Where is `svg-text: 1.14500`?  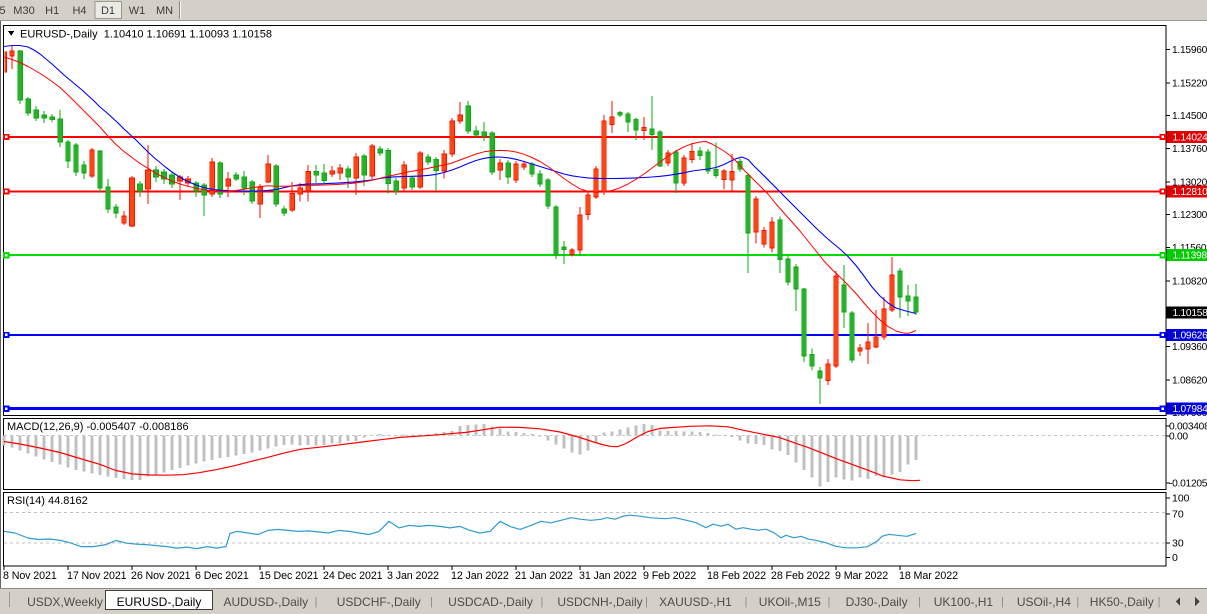 svg-text: 1.14500 is located at coordinates (1189, 116).